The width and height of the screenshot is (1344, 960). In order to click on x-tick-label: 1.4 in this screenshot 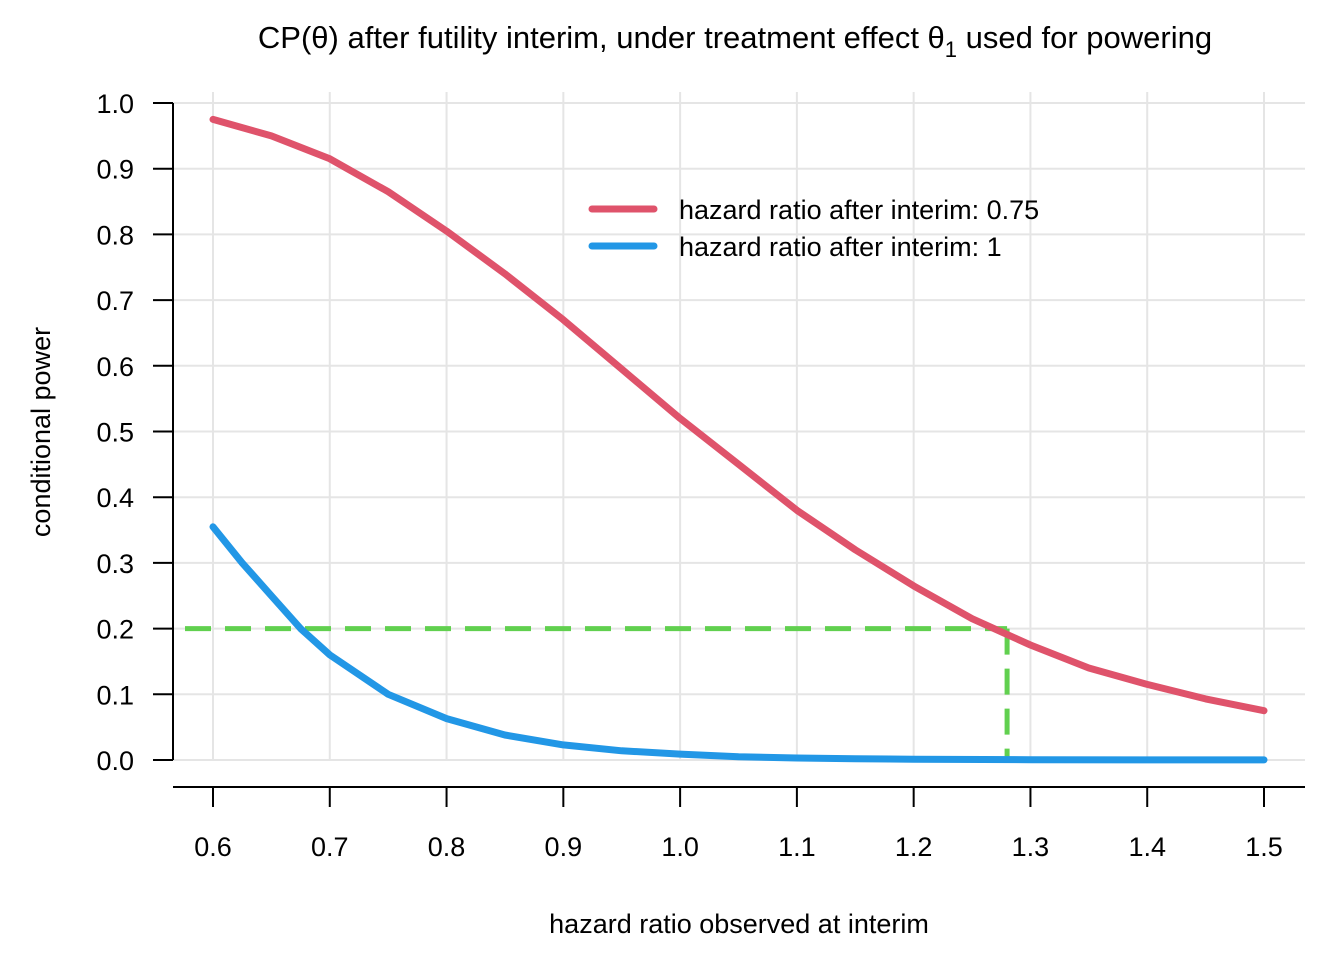, I will do `click(1147, 847)`.